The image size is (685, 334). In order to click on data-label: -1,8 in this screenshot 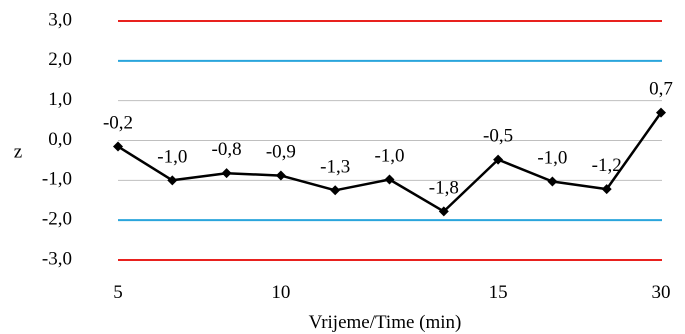, I will do `click(444, 187)`.